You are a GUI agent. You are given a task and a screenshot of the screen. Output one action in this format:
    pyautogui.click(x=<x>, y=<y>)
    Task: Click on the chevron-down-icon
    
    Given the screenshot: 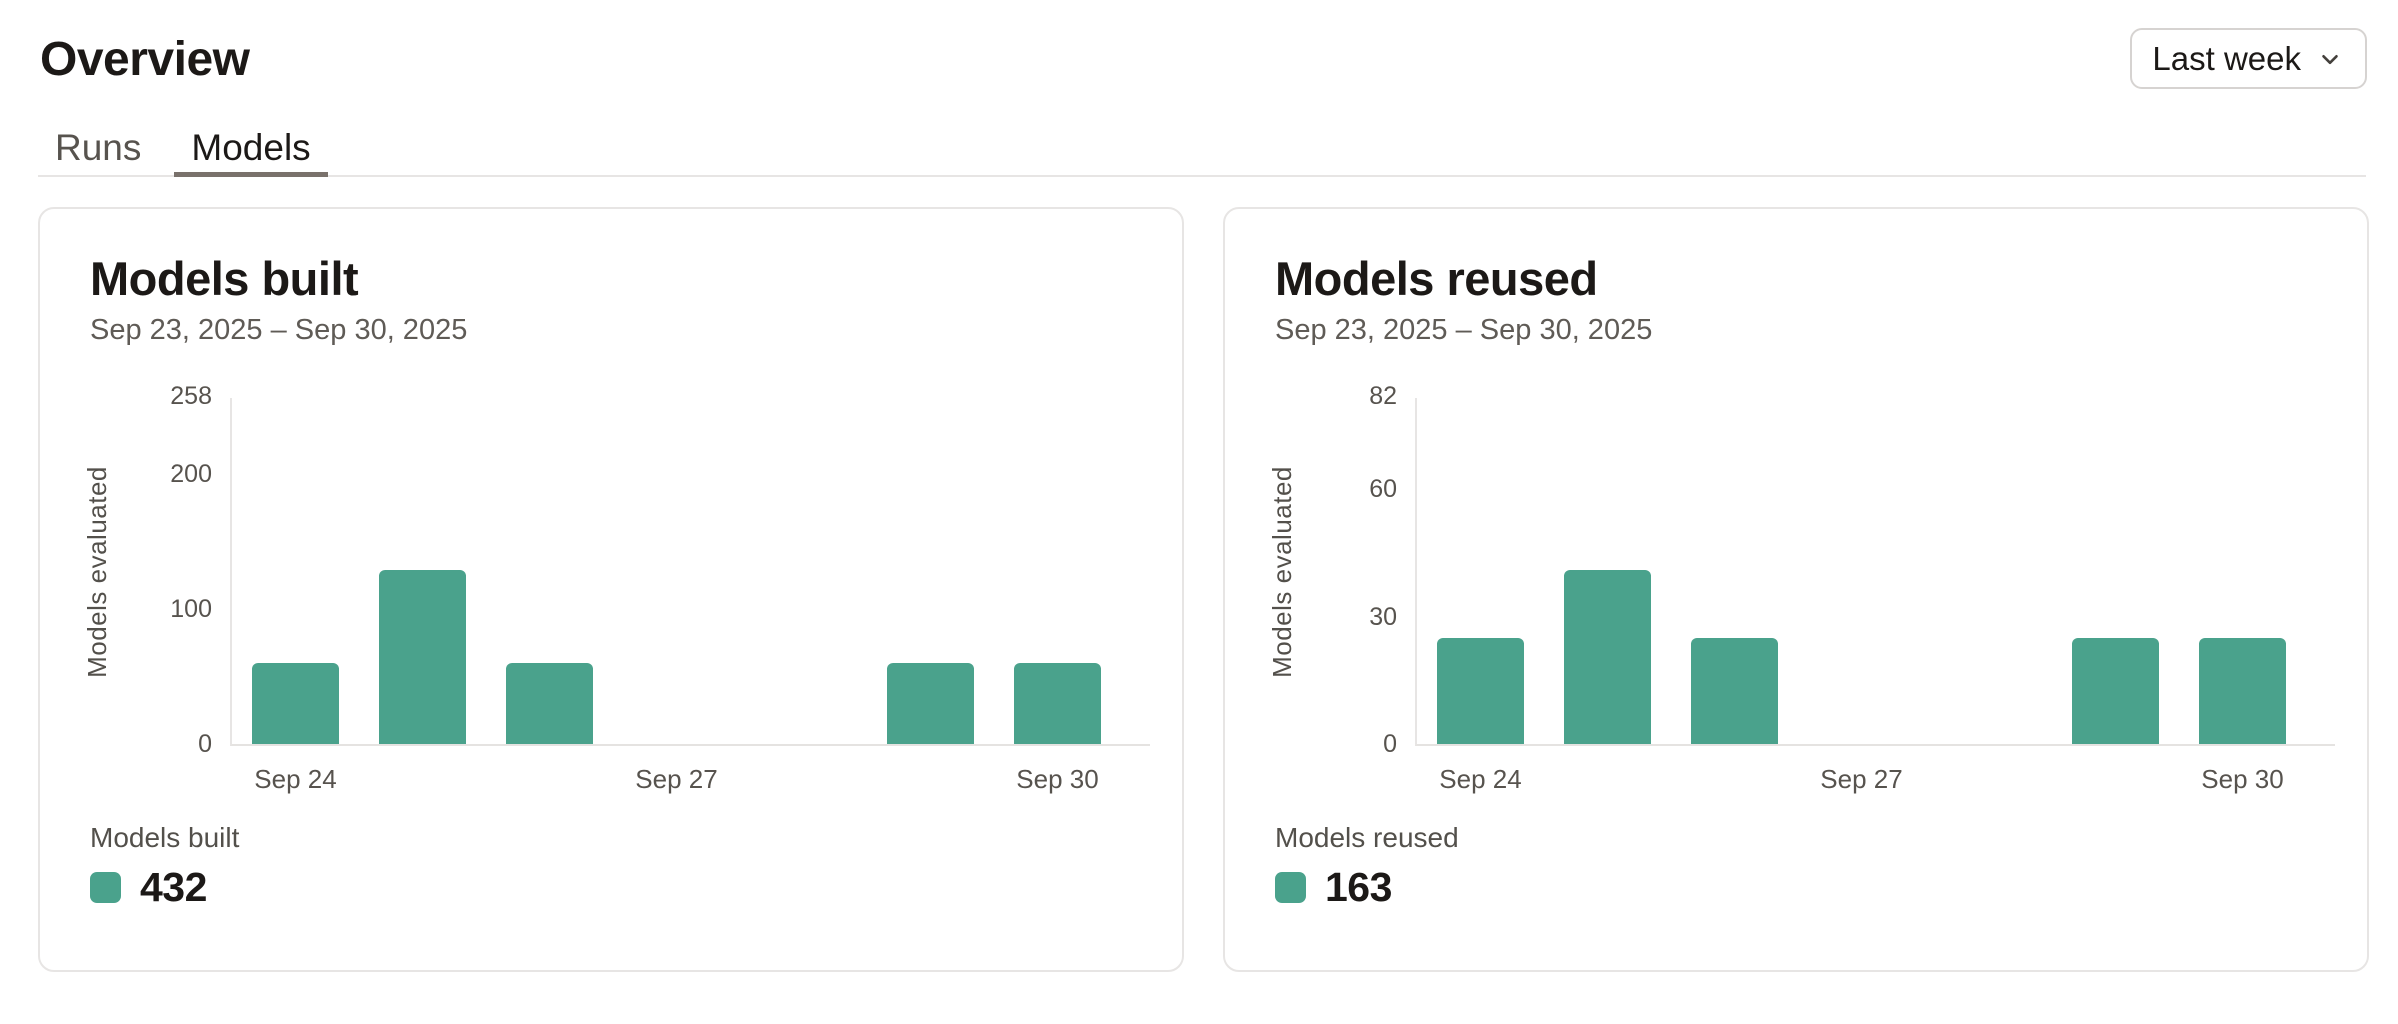 What is the action you would take?
    pyautogui.click(x=2330, y=59)
    